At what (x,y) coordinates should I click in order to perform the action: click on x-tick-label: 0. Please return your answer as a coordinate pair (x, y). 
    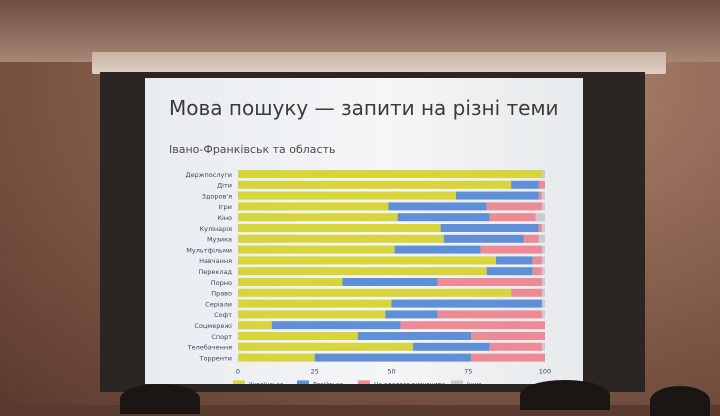
    Looking at the image, I should click on (238, 371).